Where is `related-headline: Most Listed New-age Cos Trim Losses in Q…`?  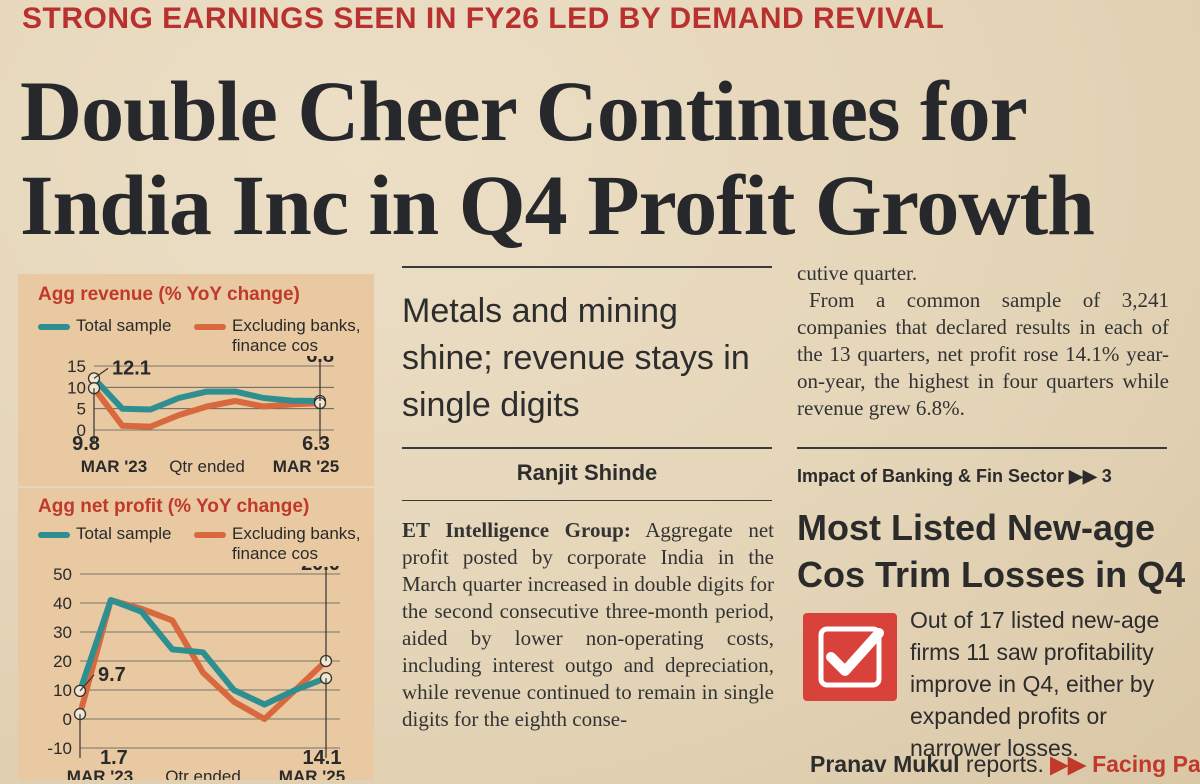
related-headline: Most Listed New-age Cos Trim Losses in Q… is located at coordinates (991, 551).